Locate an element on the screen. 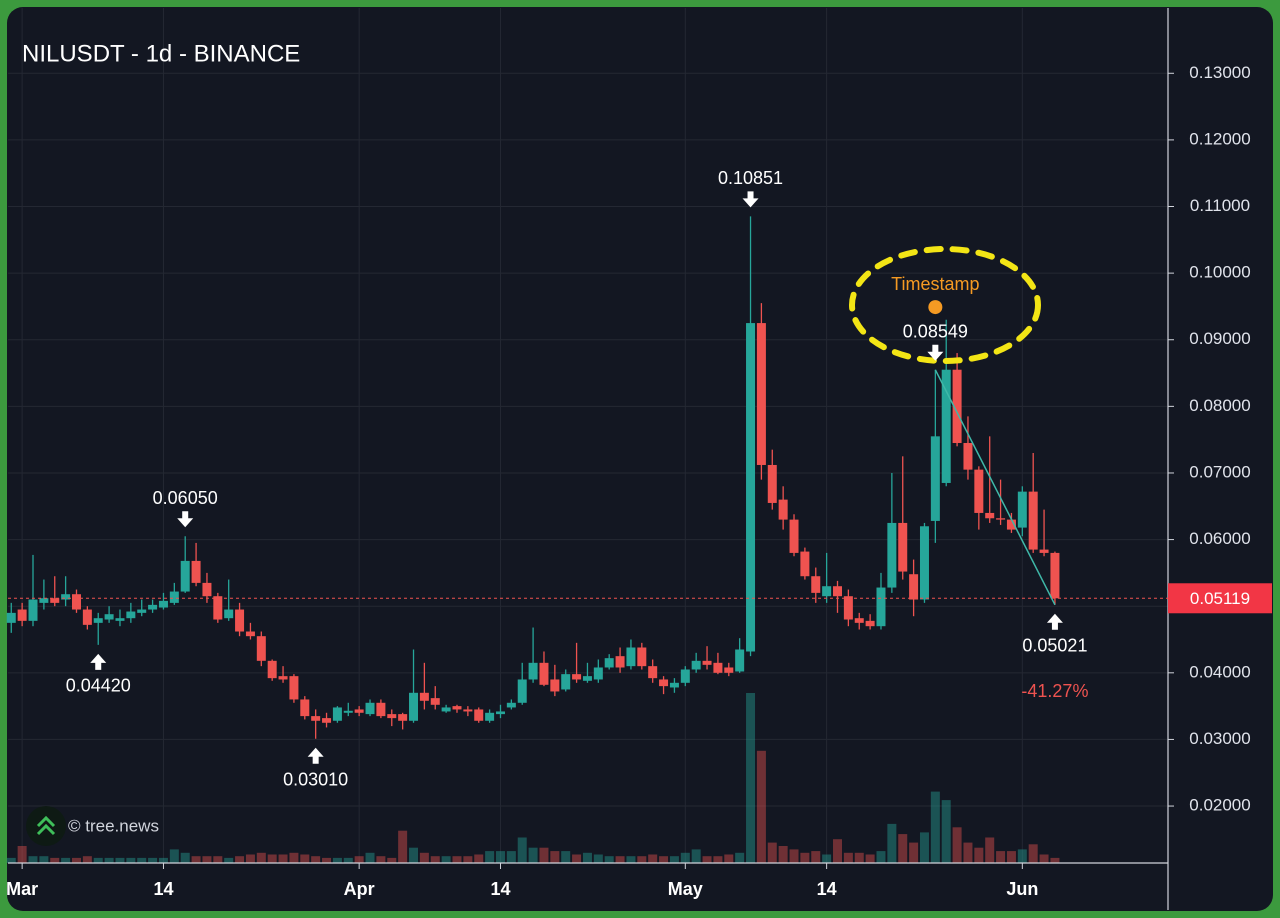 This screenshot has width=1280, height=918. annotation-label: 0.05021 is located at coordinates (1054, 646).